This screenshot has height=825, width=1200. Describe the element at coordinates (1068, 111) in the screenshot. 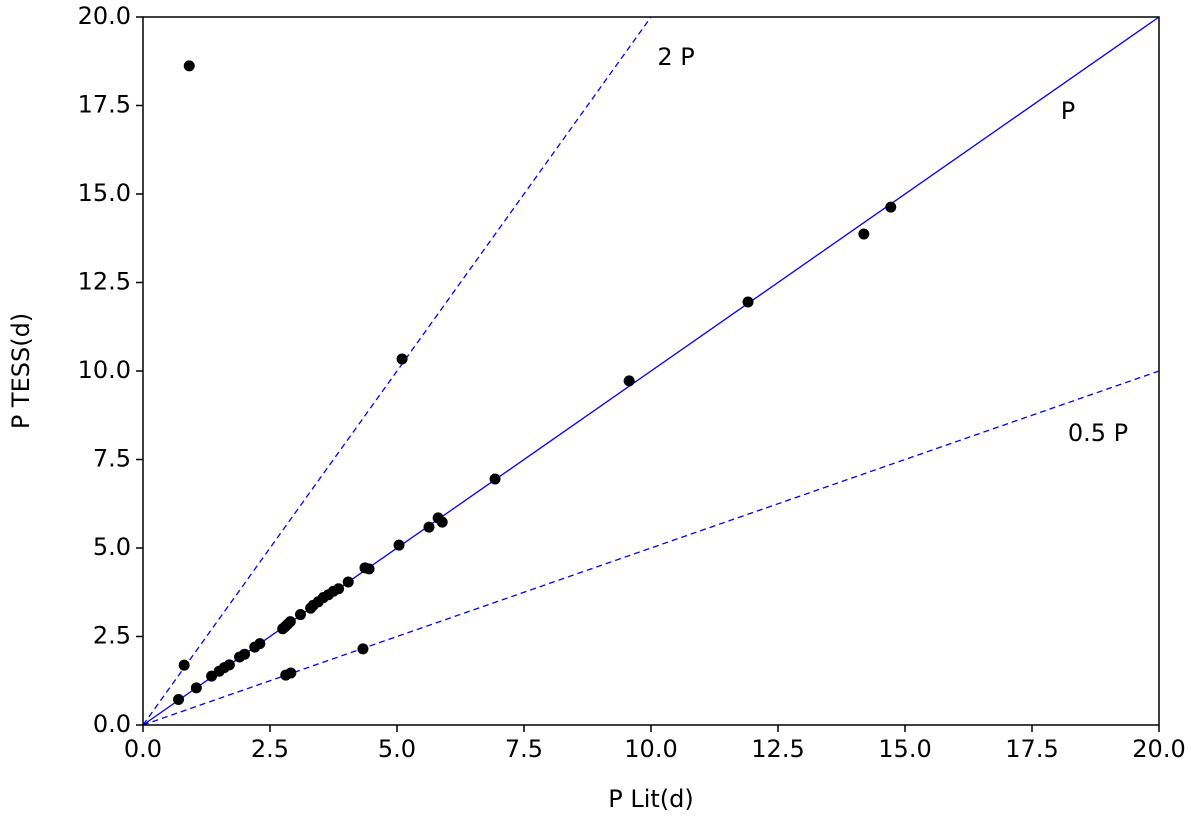

I see `reference-line-label: P` at that location.